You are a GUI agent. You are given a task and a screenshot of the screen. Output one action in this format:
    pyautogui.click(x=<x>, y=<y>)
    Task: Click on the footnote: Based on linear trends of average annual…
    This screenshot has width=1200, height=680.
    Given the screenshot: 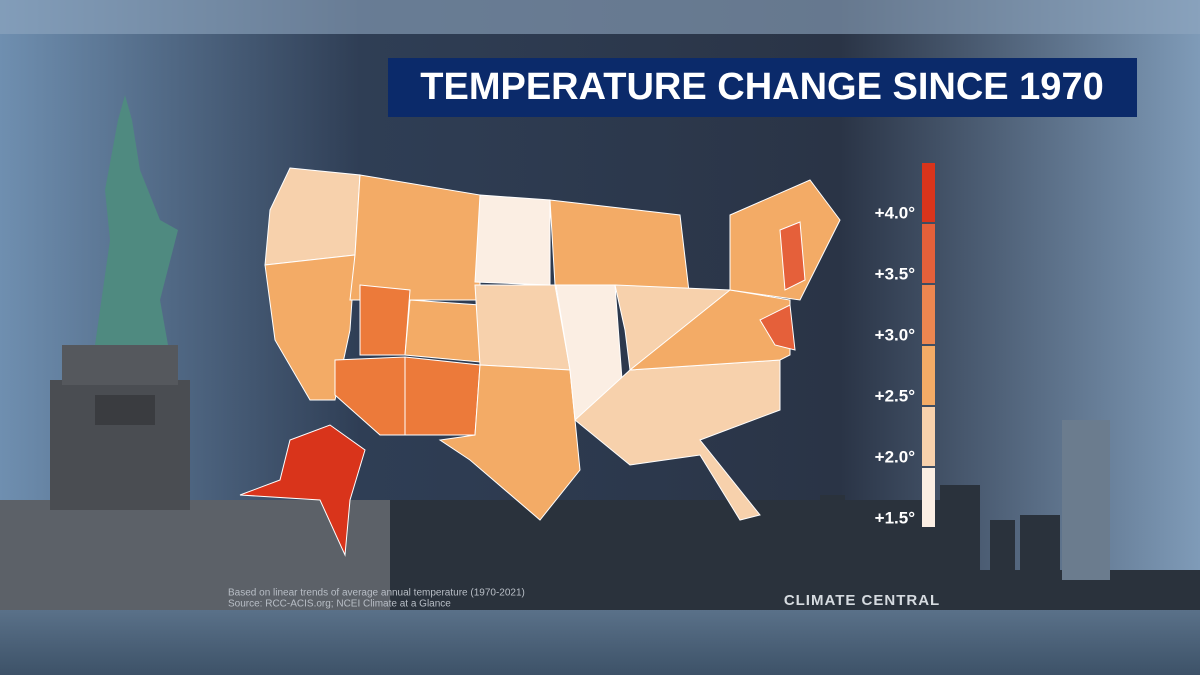 What is the action you would take?
    pyautogui.click(x=376, y=593)
    